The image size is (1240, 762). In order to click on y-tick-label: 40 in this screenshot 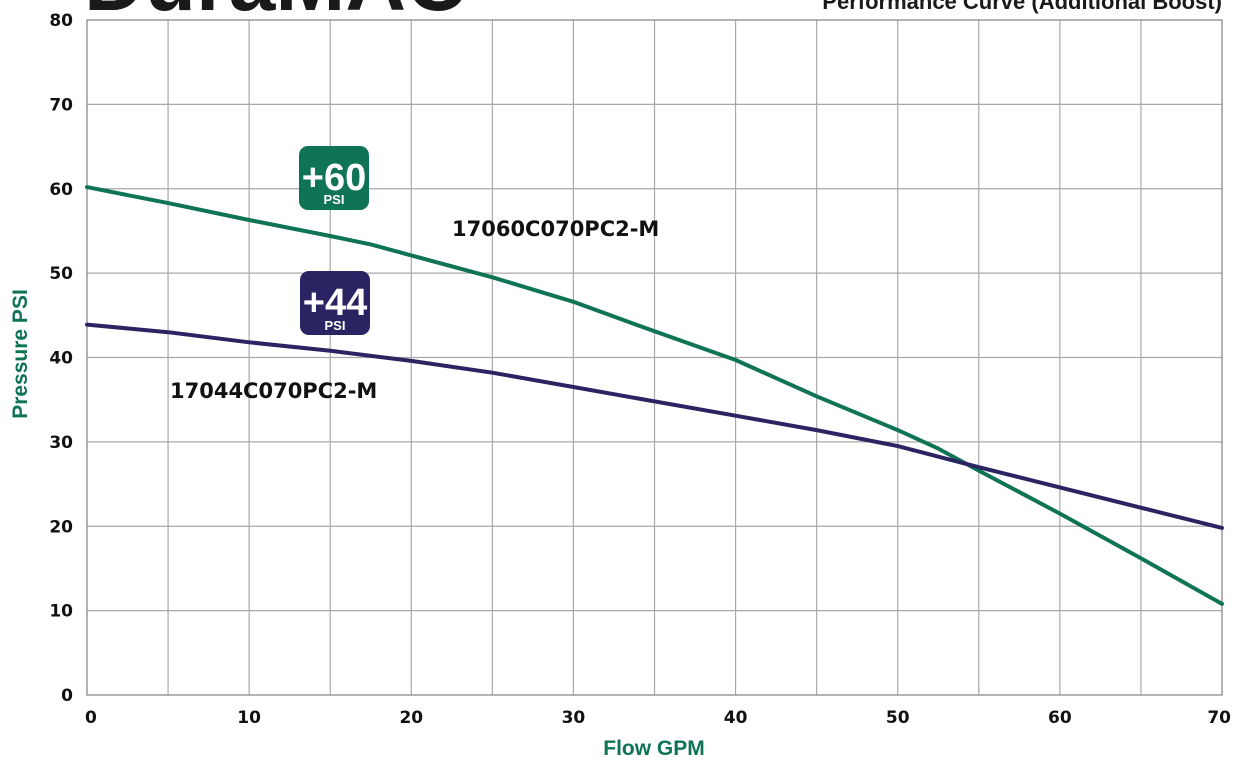, I will do `click(61, 359)`.